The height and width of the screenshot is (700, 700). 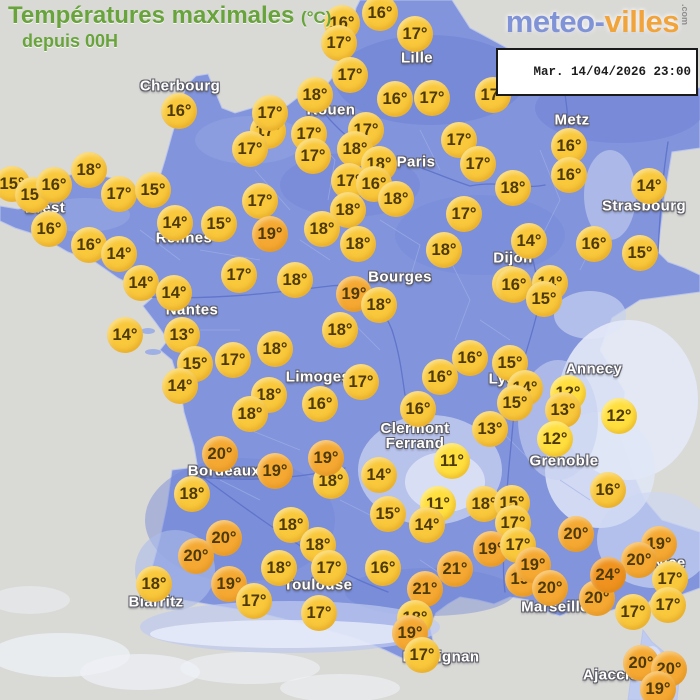 What do you see at coordinates (452, 461) in the screenshot?
I see `temp-bubble: 11°` at bounding box center [452, 461].